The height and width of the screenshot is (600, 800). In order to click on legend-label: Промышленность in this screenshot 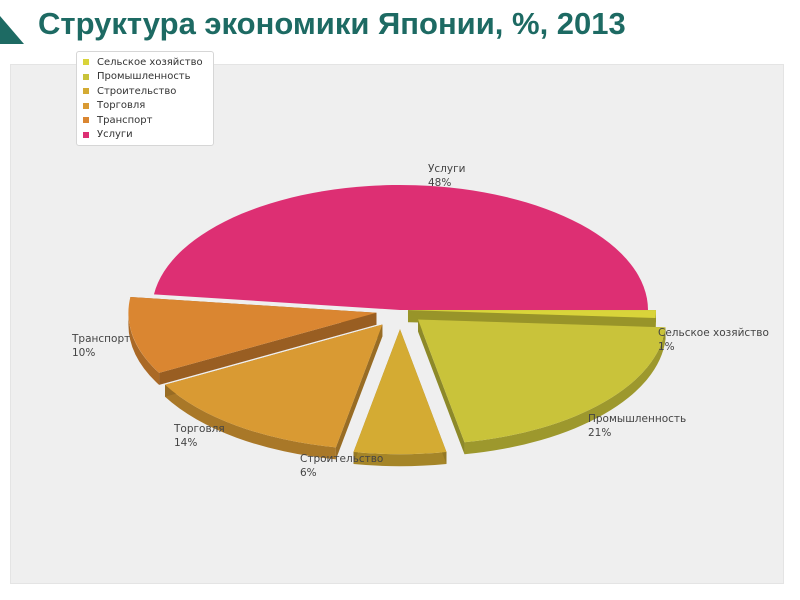, I will do `click(144, 77)`.